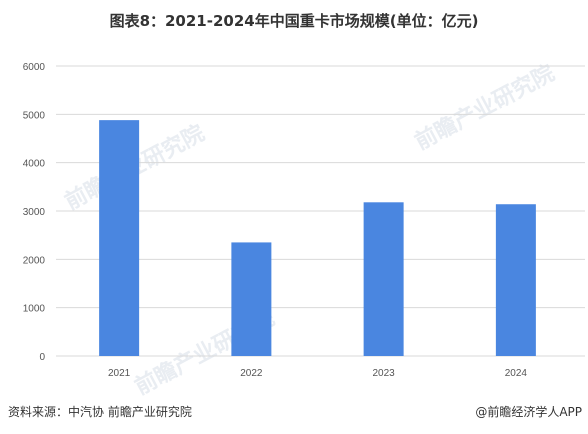 This screenshot has width=588, height=434. Describe the element at coordinates (34, 309) in the screenshot. I see `y-tick-label: 1000` at that location.